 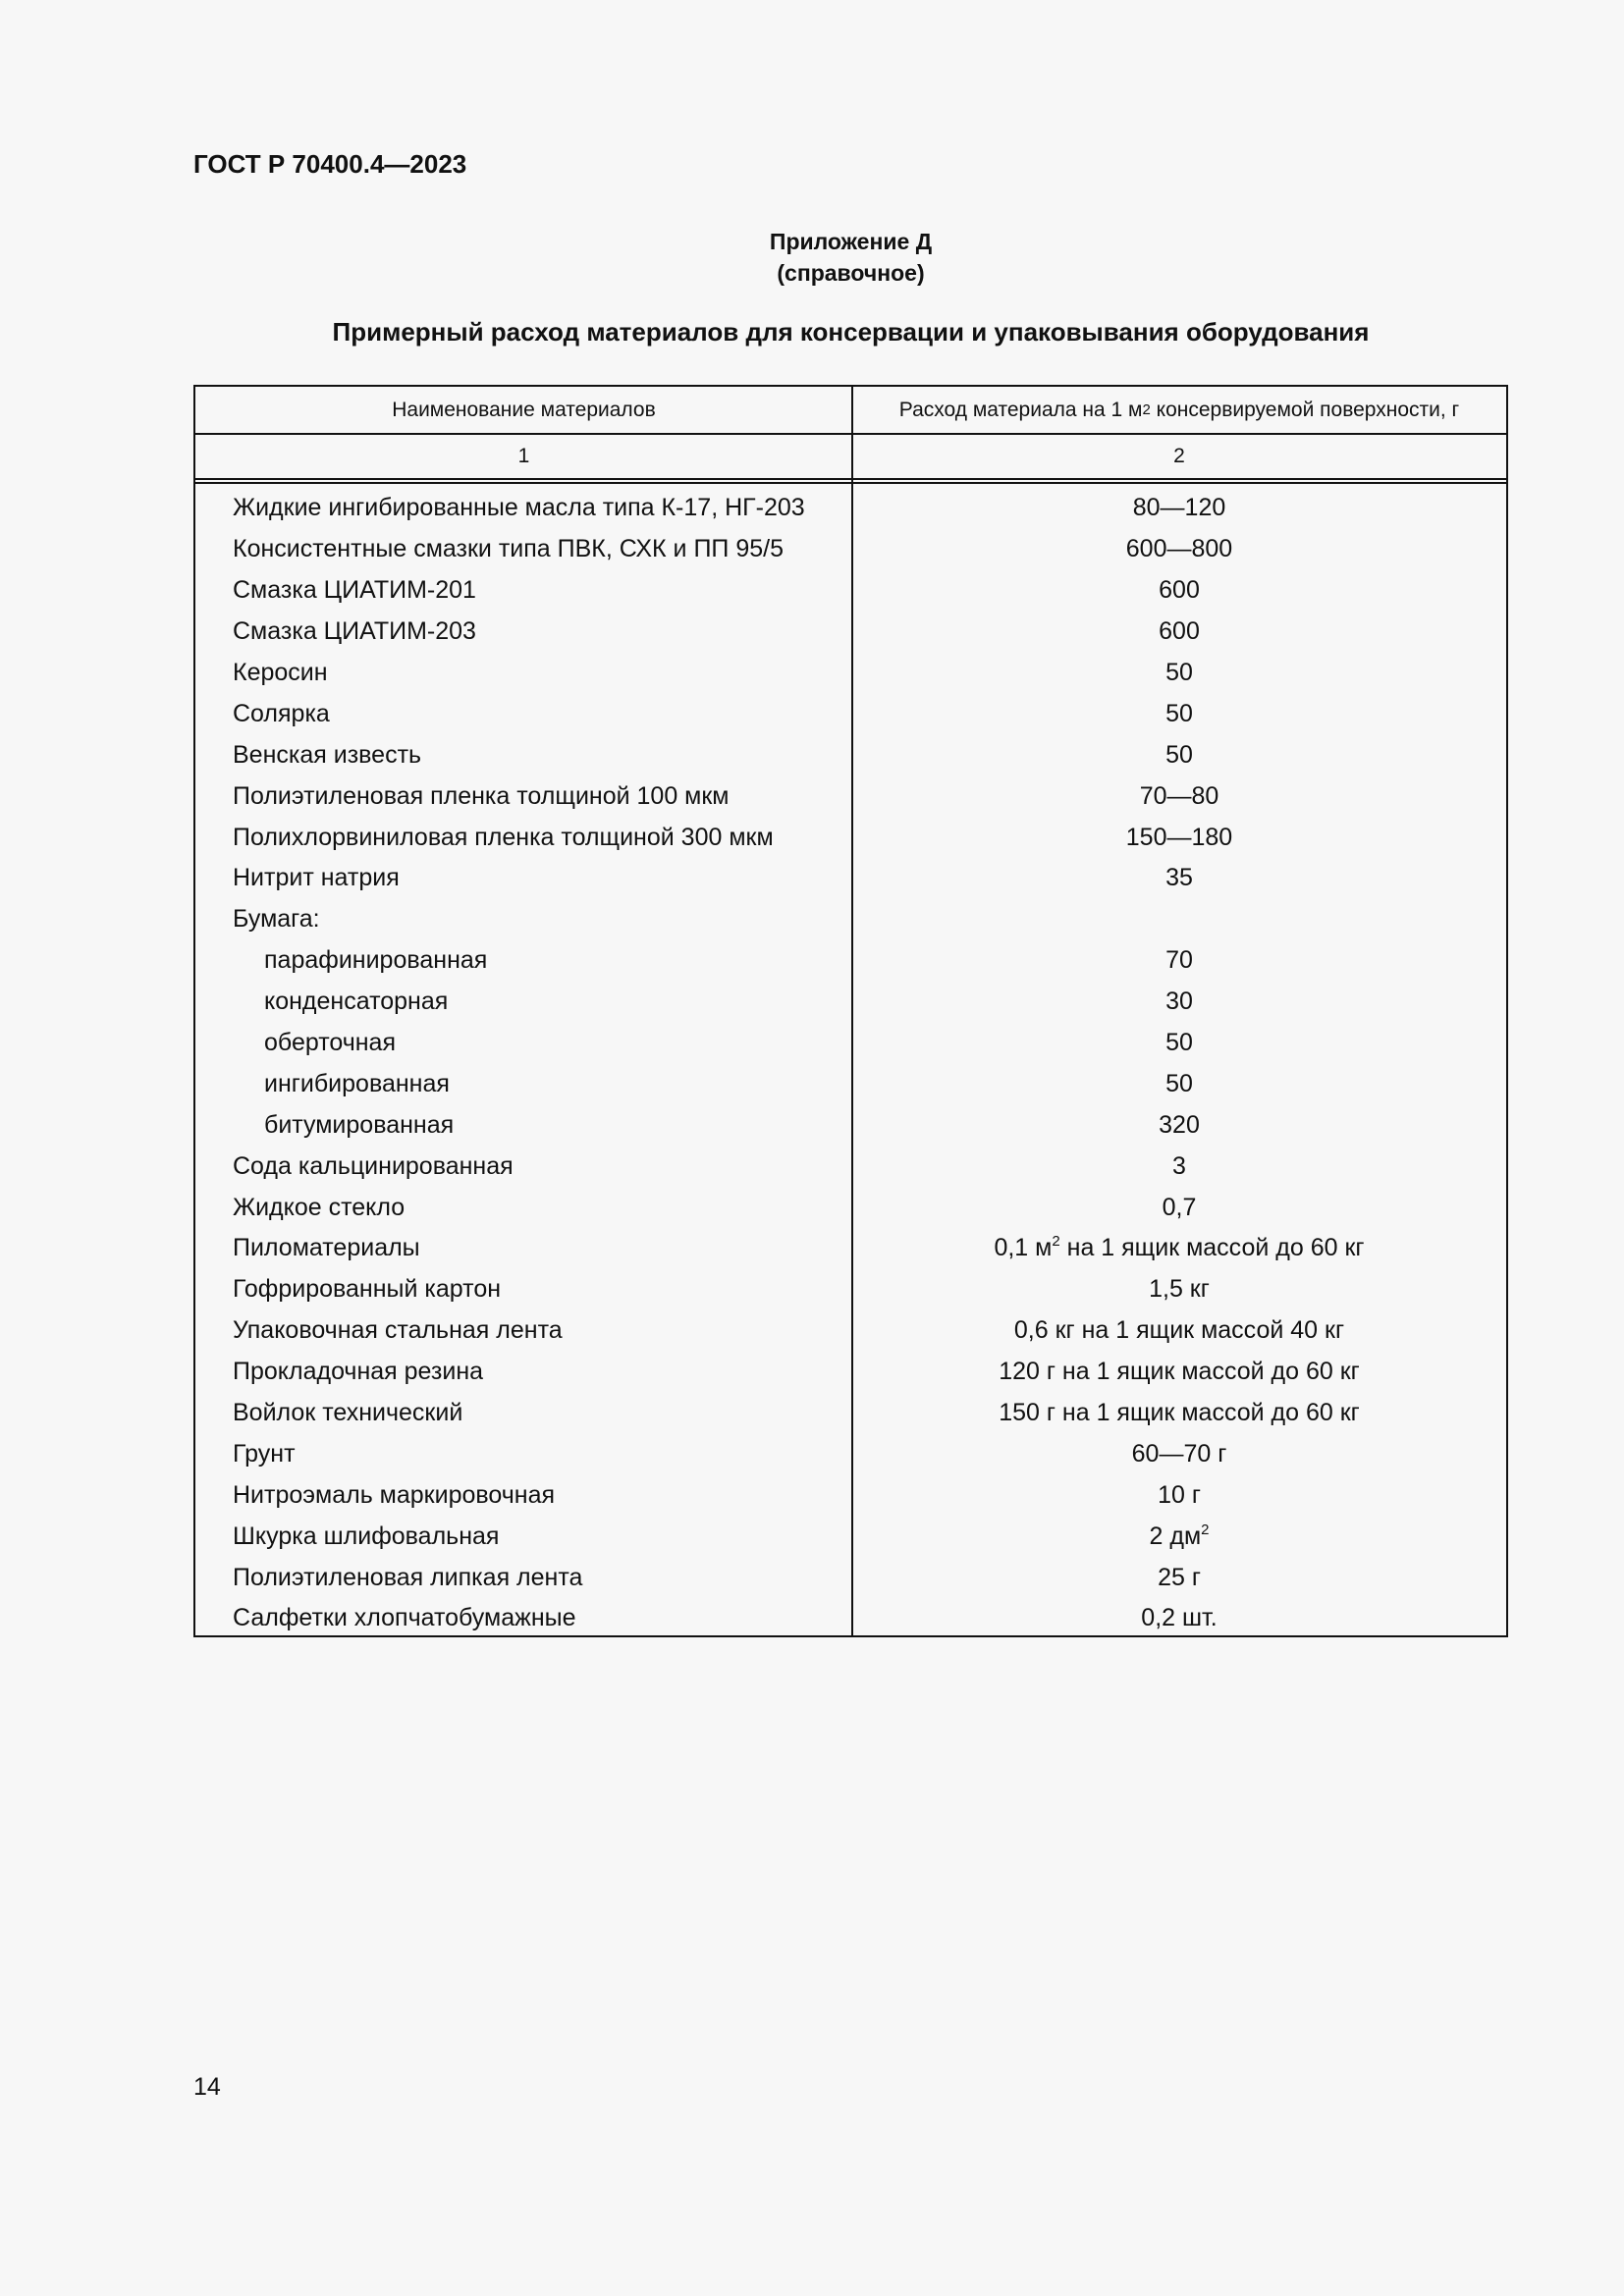 What do you see at coordinates (850, 1083) in the screenshot?
I see `table-row: ингибированная 50` at bounding box center [850, 1083].